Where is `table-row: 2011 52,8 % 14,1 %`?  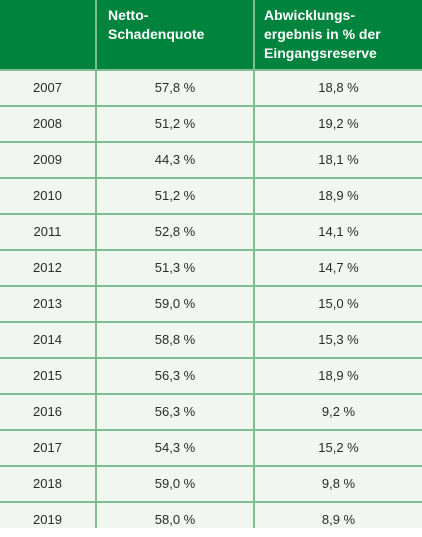 table-row: 2011 52,8 % 14,1 % is located at coordinates (211, 231).